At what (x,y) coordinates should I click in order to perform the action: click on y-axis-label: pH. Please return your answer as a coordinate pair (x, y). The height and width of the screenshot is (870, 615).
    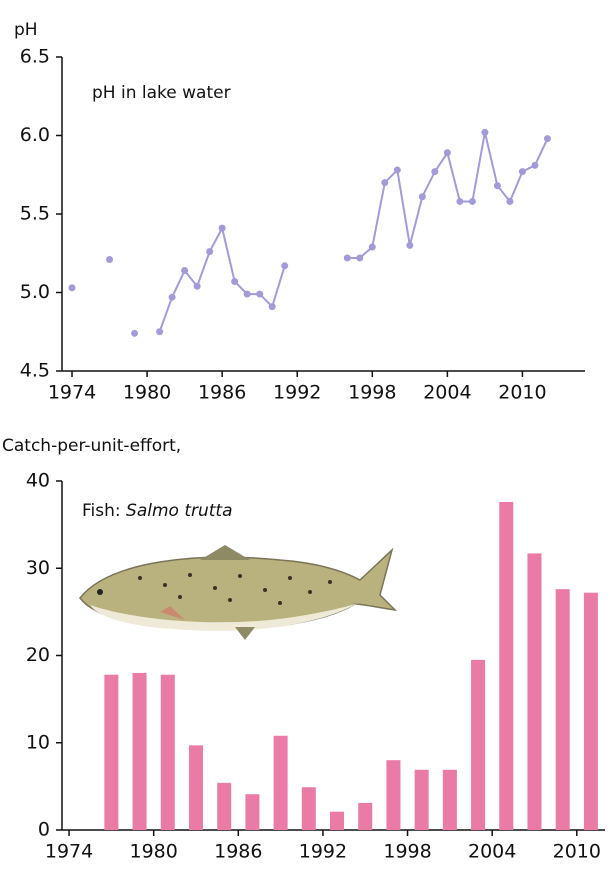
    Looking at the image, I should click on (26, 30).